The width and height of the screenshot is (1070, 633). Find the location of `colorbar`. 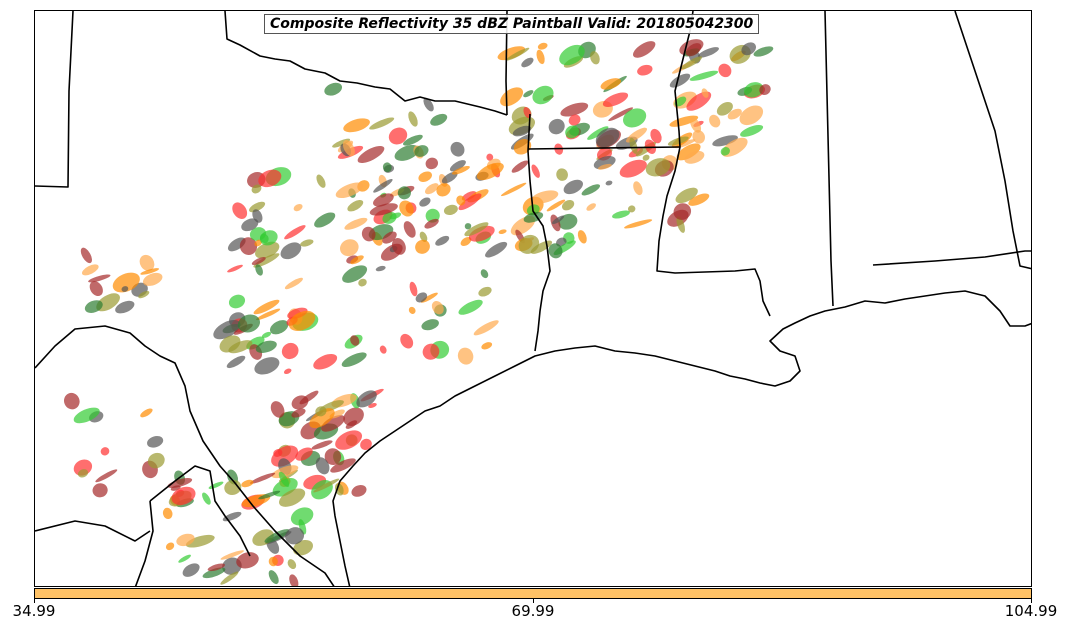

colorbar is located at coordinates (533, 593).